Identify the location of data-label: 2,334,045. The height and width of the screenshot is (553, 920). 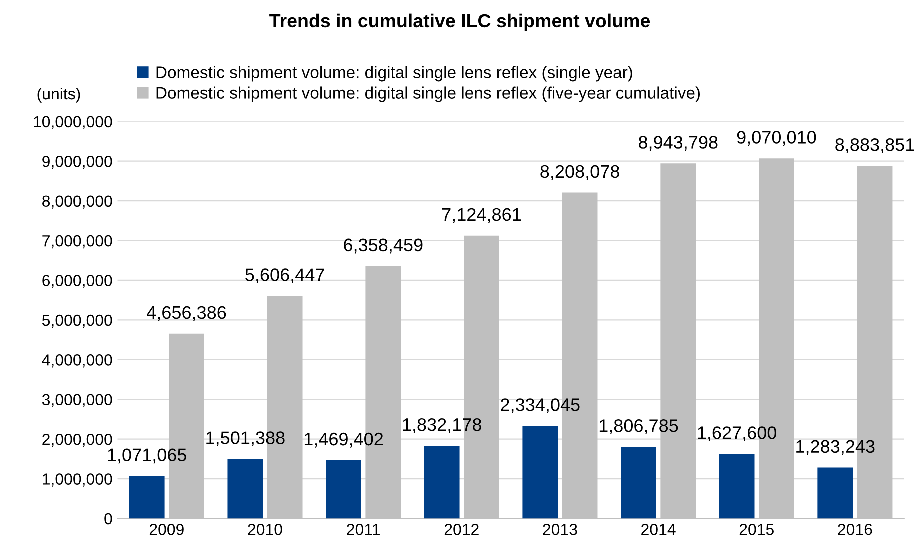
(540, 406).